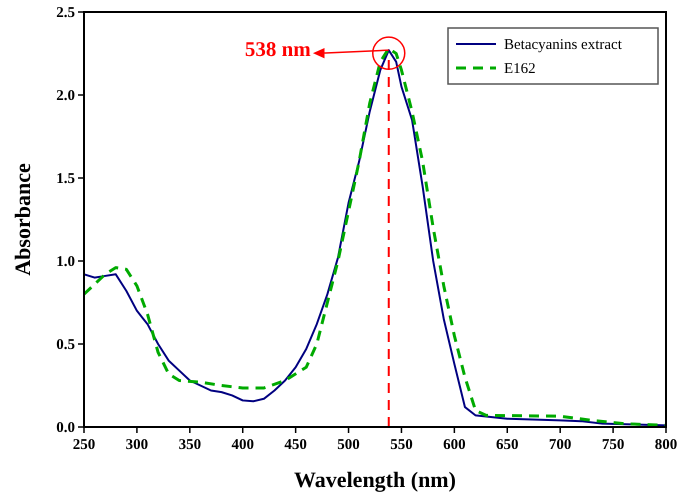  What do you see at coordinates (65, 13) in the screenshot?
I see `y-tick-label: 2.5` at bounding box center [65, 13].